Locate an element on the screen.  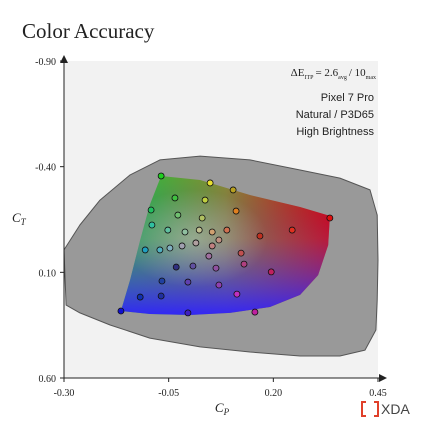
device-line: Natural / P3D65 is located at coordinates (335, 115).